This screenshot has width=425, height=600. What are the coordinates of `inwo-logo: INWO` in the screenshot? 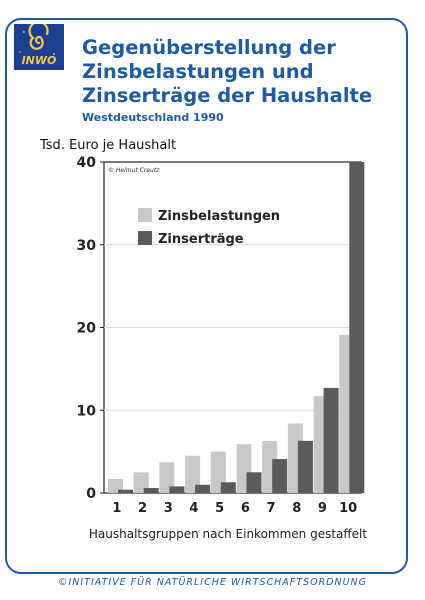 It's located at (39, 47).